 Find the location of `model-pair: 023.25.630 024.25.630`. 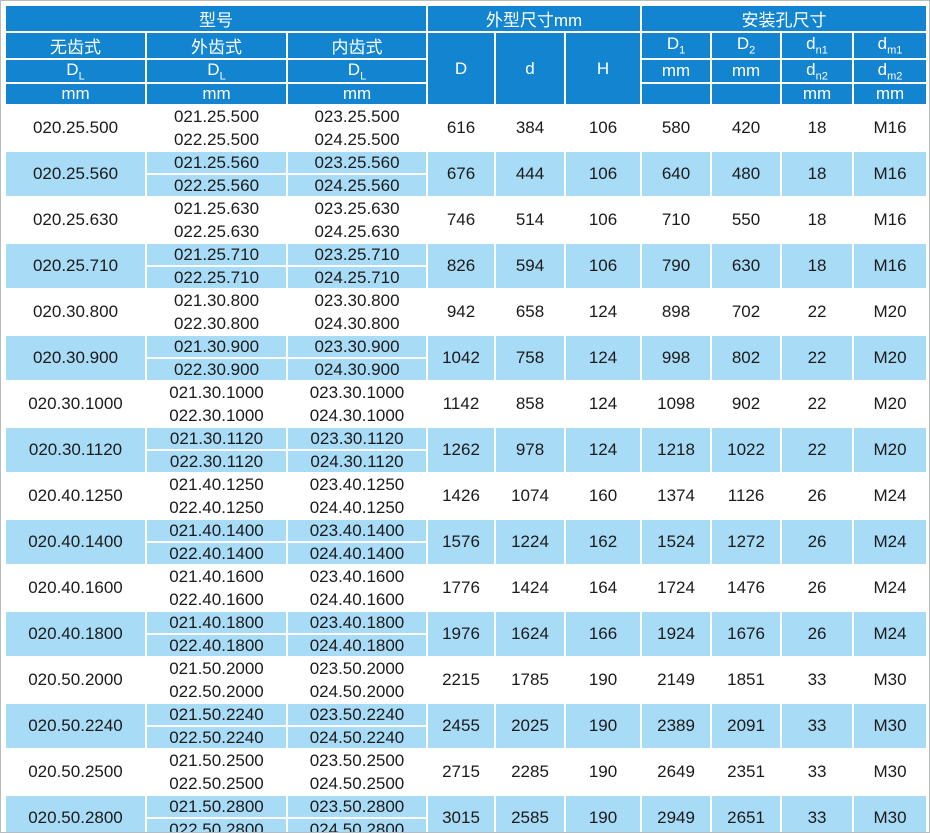

model-pair: 023.25.630 024.25.630 is located at coordinates (357, 220).